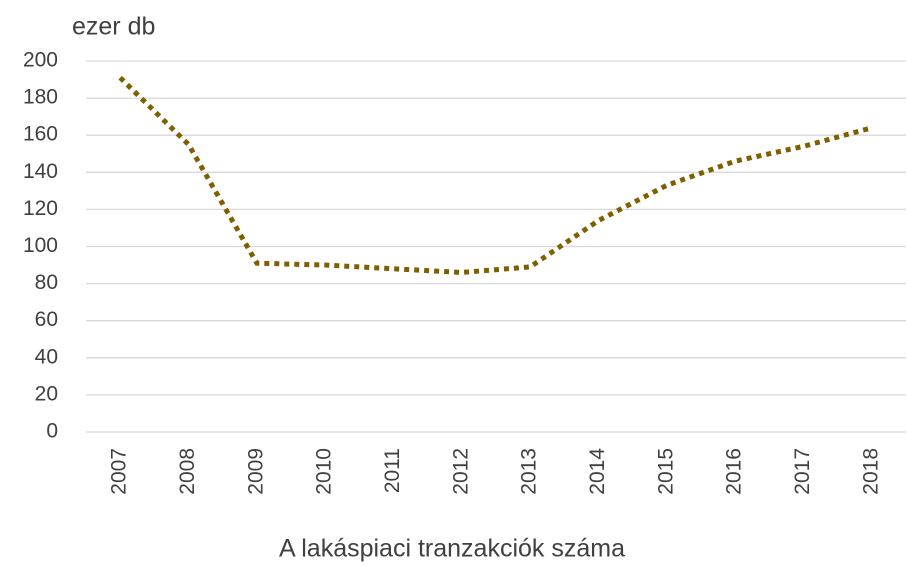 This screenshot has width=907, height=567. Describe the element at coordinates (113, 27) in the screenshot. I see `y-axis-label: ezer db` at that location.